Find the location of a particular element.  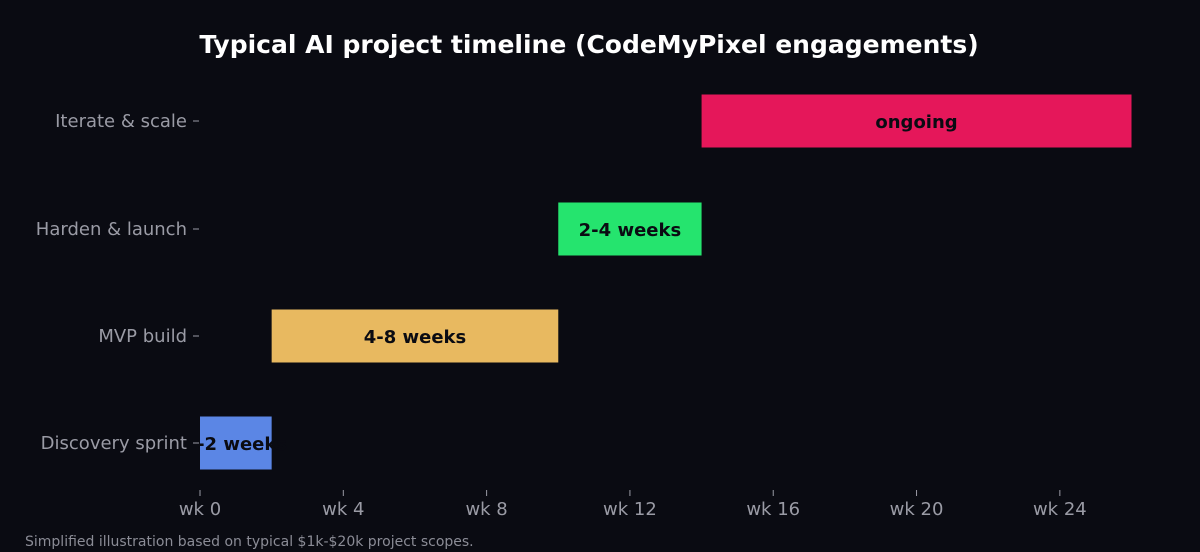

x-tick-label: wk 12 is located at coordinates (630, 509).